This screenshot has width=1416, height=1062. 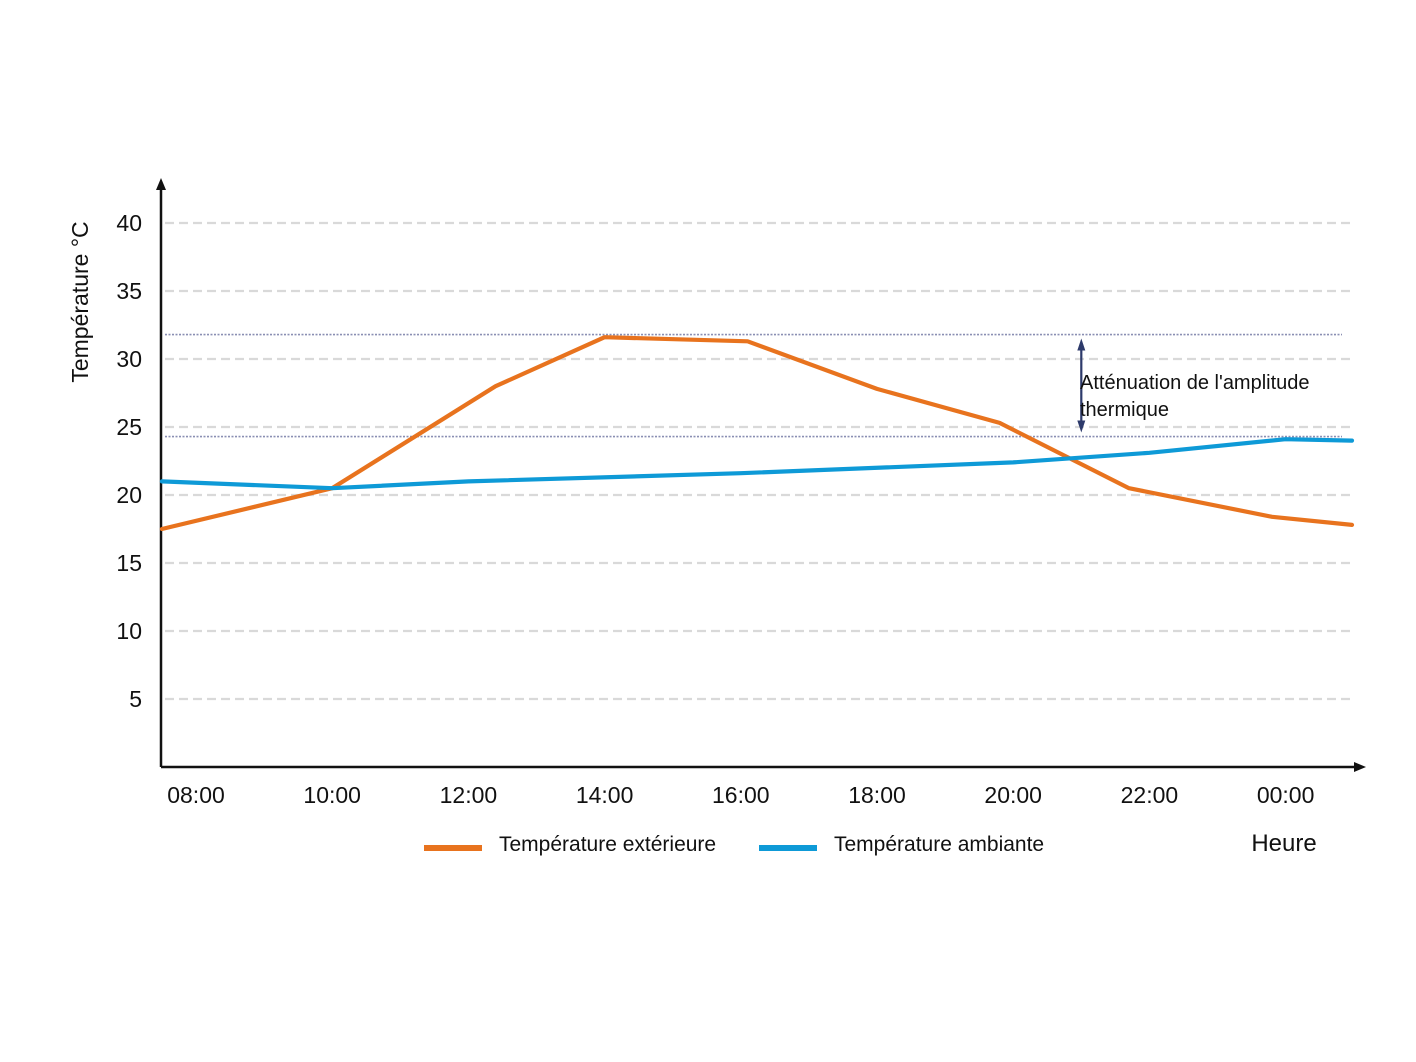 I want to click on x-axis-title: Heure, so click(x=1283, y=843).